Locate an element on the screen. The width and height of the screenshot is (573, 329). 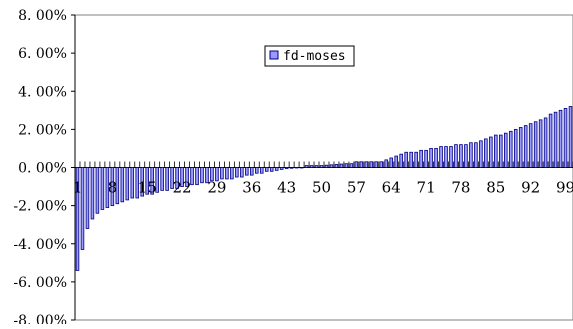
y-tick-label: -8. 00% is located at coordinates (40, 318).